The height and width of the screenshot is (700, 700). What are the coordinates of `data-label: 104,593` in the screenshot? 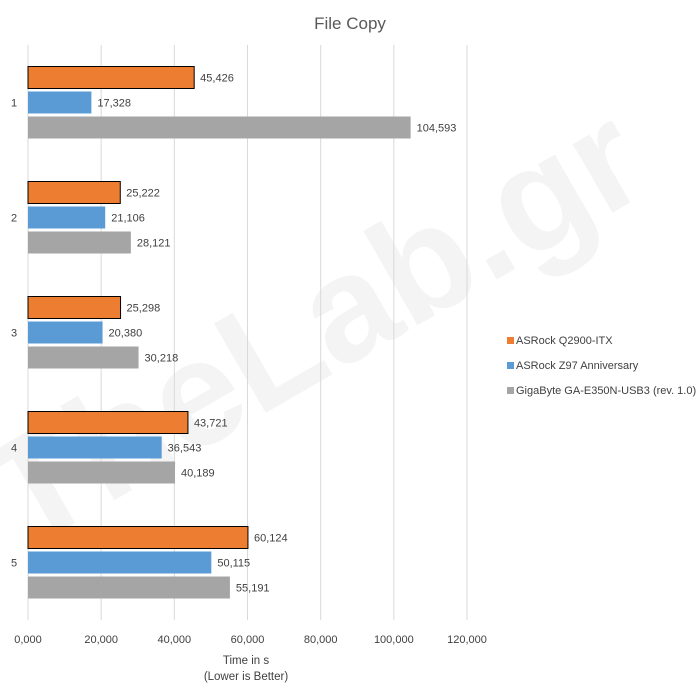 It's located at (437, 129).